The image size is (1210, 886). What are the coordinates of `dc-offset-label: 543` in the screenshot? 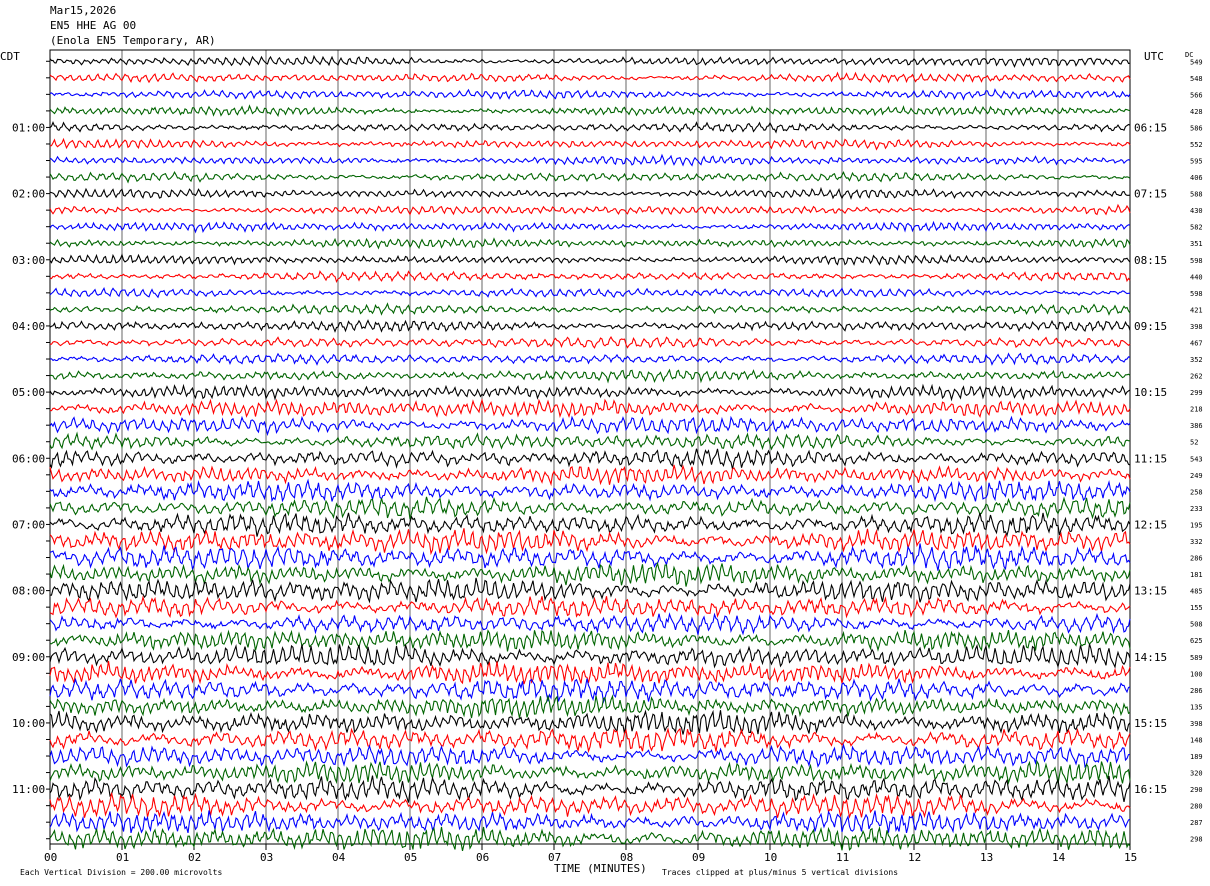 It's located at (1196, 459).